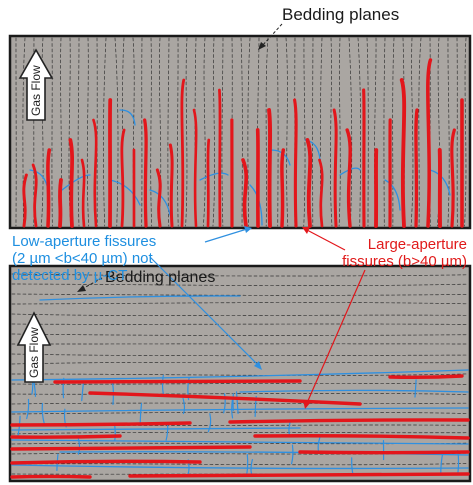  I want to click on arrow-bedding-bottom, so click(92, 283).